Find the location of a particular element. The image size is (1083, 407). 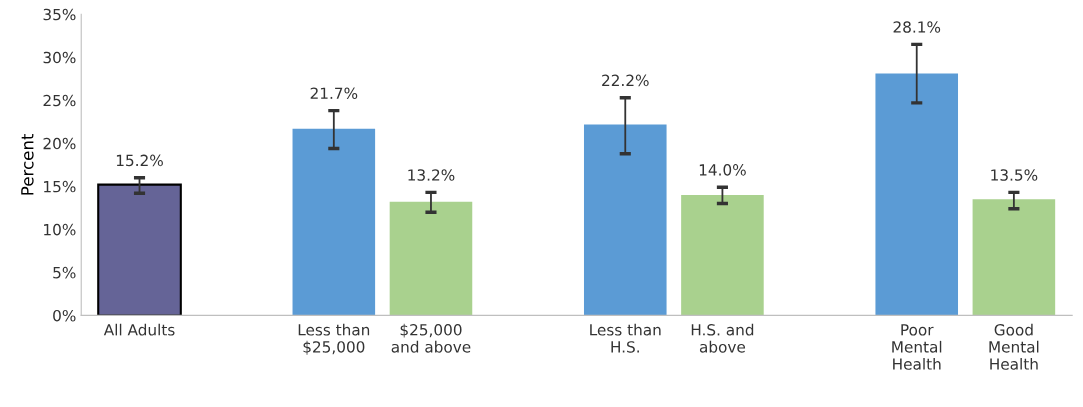

y-tick-label: 20% is located at coordinates (59, 143).